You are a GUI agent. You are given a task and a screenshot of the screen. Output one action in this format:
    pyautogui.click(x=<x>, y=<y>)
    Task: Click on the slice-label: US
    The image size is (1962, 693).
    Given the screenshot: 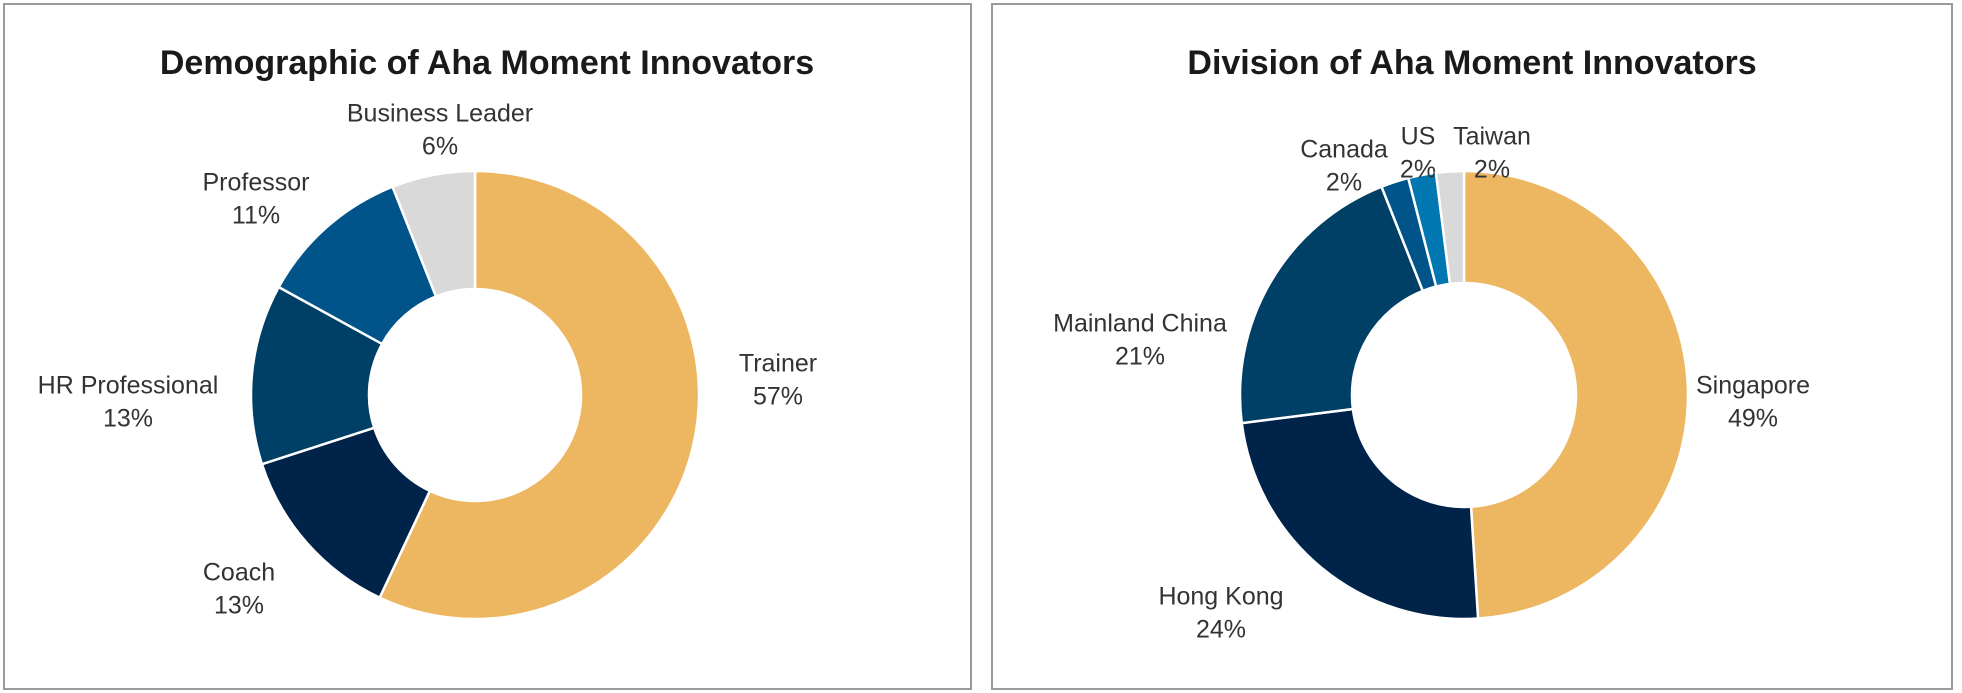 What is the action you would take?
    pyautogui.click(x=1418, y=137)
    